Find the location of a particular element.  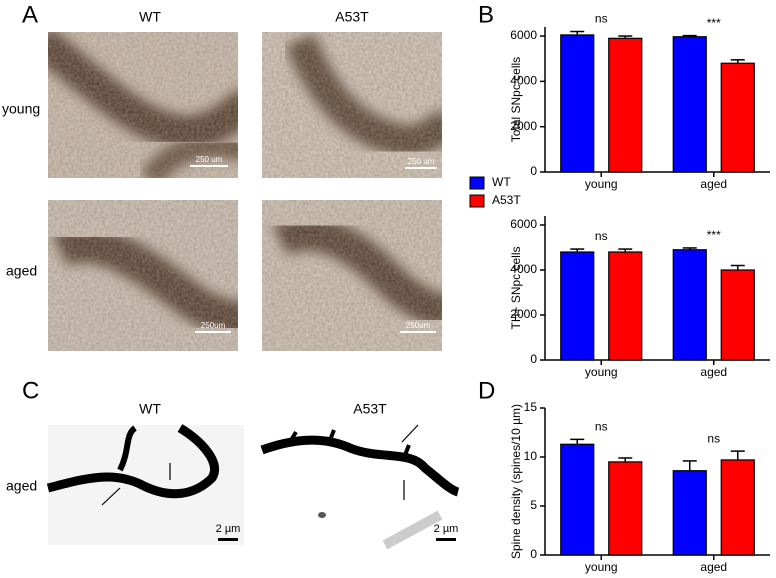

y-axis-label: TH+ SNpc cells is located at coordinates (516, 287).